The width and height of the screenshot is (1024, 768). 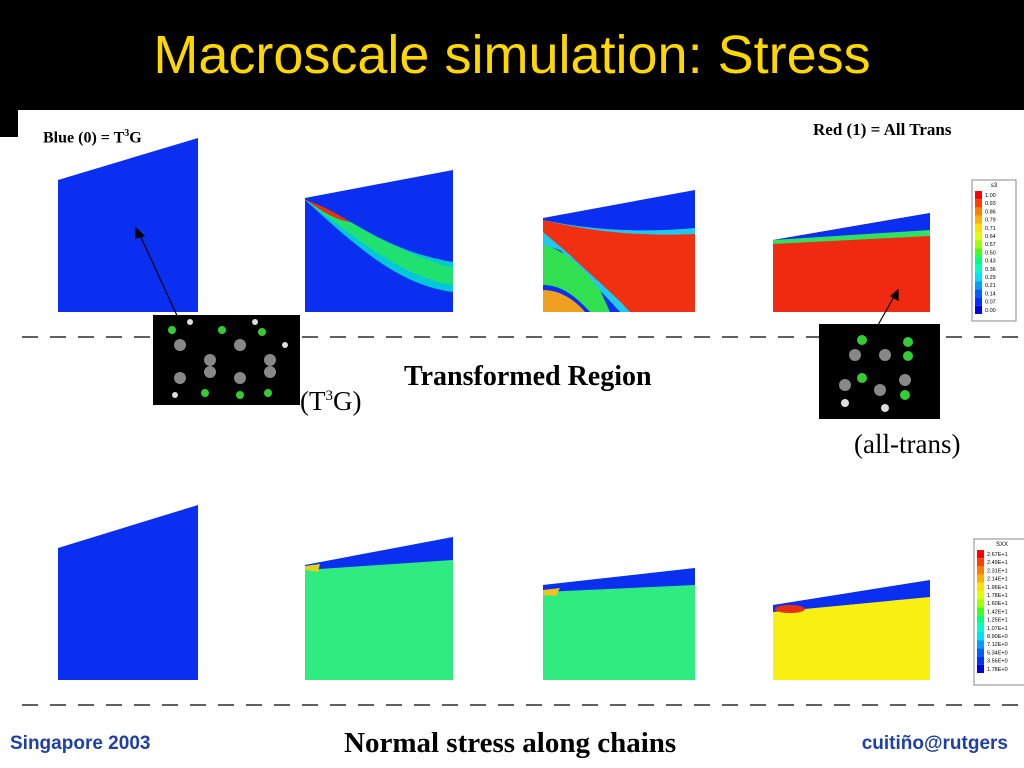 I want to click on title-band, so click(x=512, y=55).